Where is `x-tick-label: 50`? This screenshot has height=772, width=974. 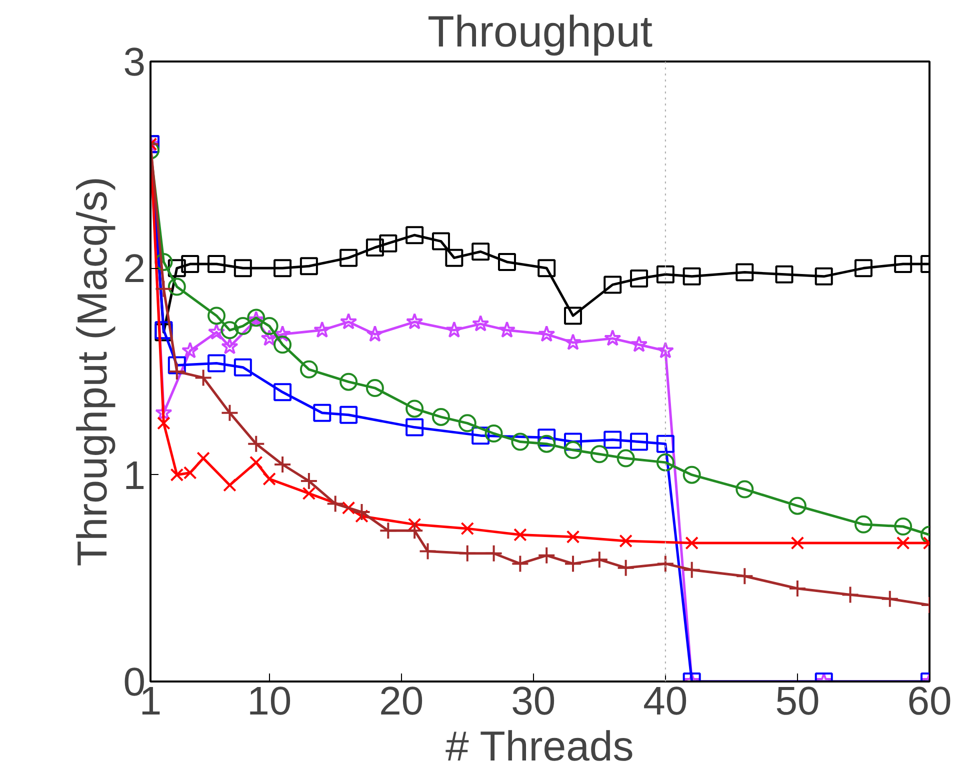 x-tick-label: 50 is located at coordinates (797, 702).